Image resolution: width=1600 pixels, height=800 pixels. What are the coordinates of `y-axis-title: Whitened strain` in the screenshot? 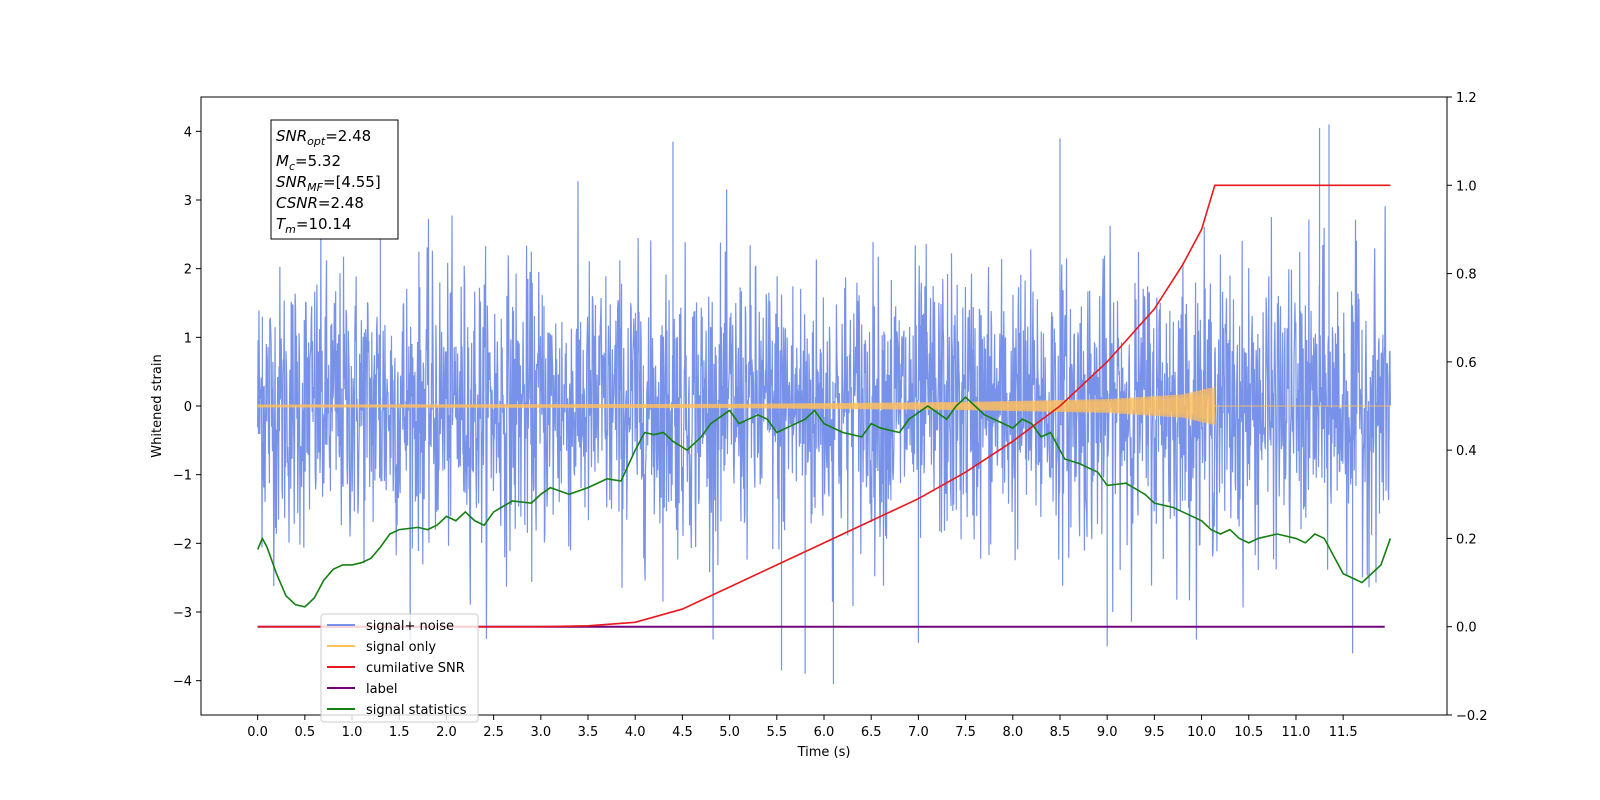 It's located at (157, 405).